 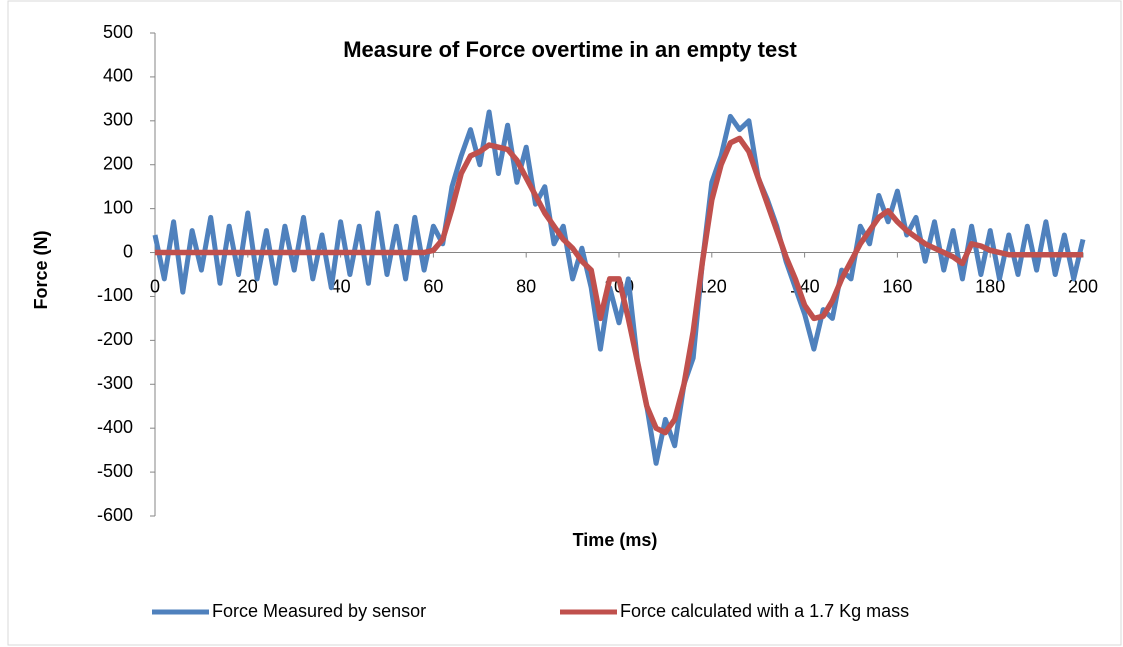 What do you see at coordinates (118, 120) in the screenshot?
I see `y-tick-label: 300` at bounding box center [118, 120].